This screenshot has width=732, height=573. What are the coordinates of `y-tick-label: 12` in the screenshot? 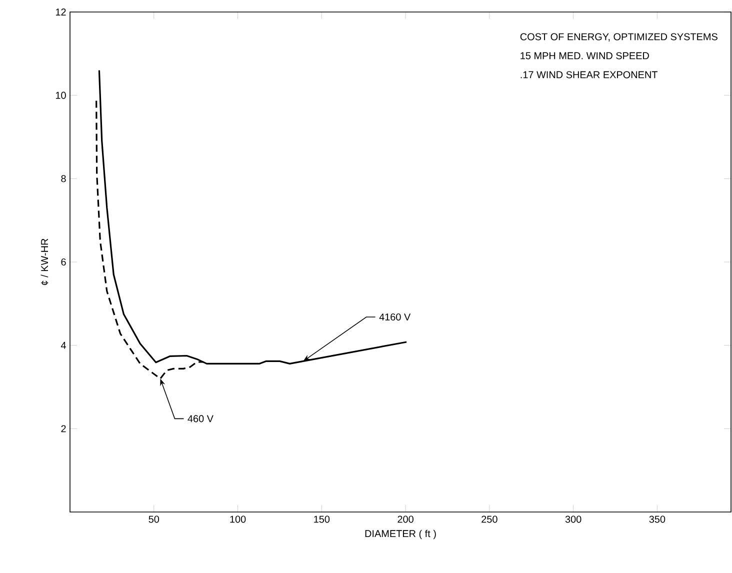 It's located at (61, 12).